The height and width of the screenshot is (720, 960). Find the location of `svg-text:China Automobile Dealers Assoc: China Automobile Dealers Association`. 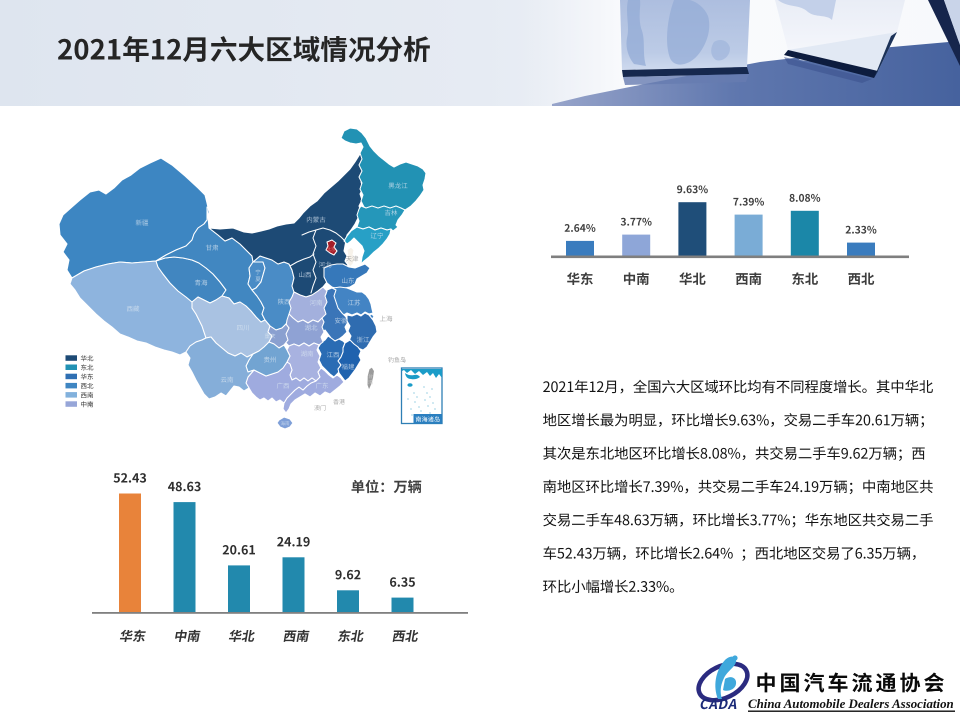

svg-text:China Automobile Dealers Assoc: China Automobile Dealers Association is located at coordinates (851, 704).